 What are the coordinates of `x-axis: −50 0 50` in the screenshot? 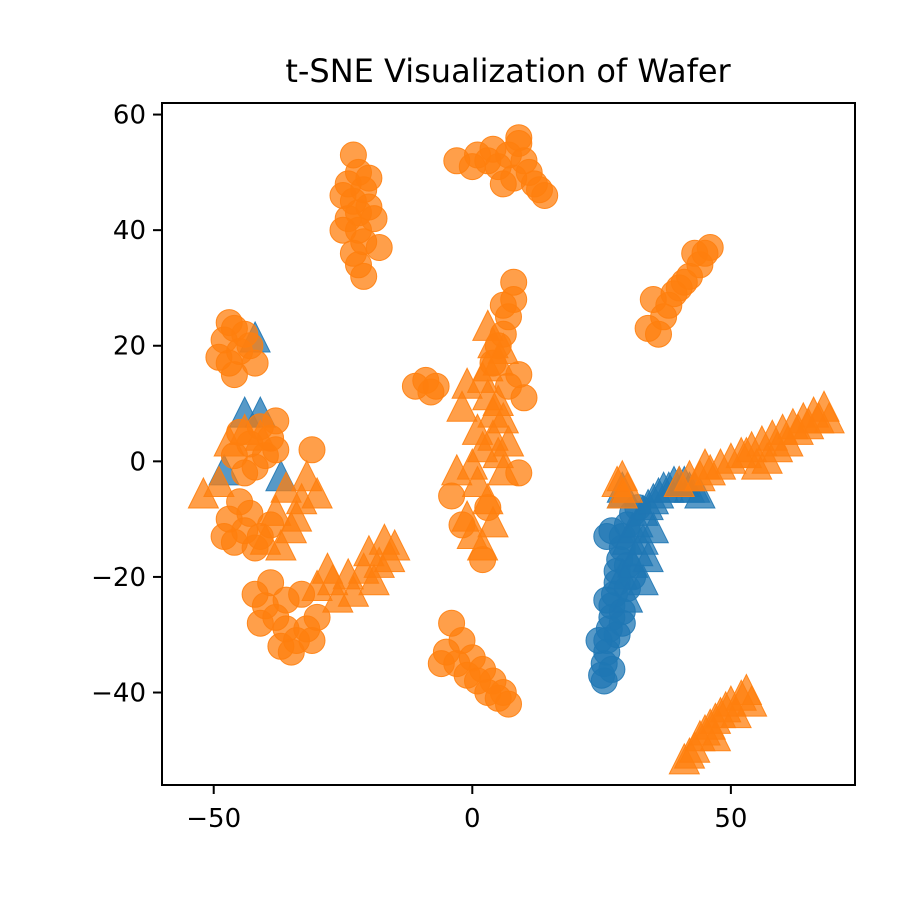 It's located at (466, 809).